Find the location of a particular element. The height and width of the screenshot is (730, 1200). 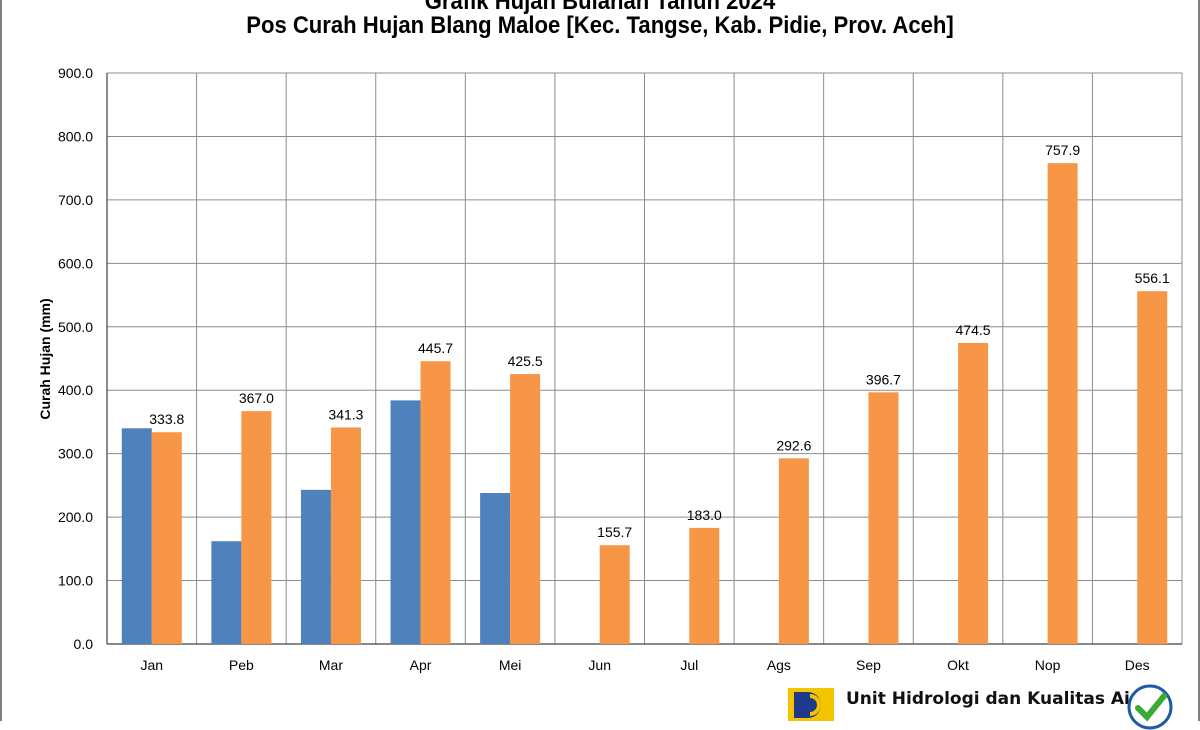

data-label: 425.5 is located at coordinates (525, 361).